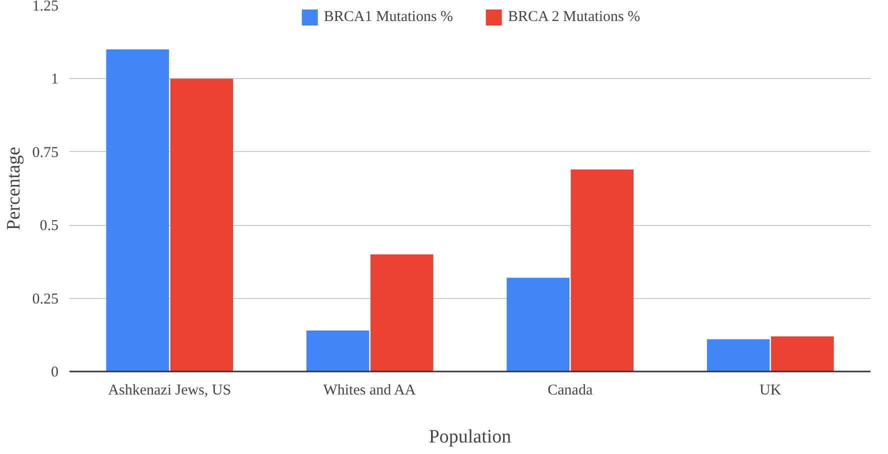 The height and width of the screenshot is (454, 888). What do you see at coordinates (574, 17) in the screenshot?
I see `legend-label: BRCA 2 Mutations %` at bounding box center [574, 17].